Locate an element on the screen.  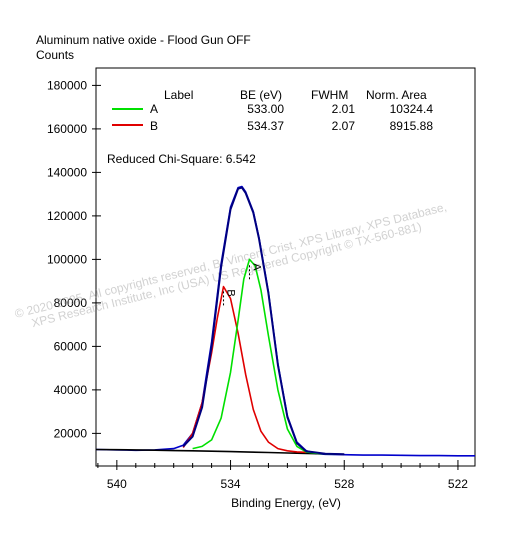
legend-label-a: A is located at coordinates (154, 109).